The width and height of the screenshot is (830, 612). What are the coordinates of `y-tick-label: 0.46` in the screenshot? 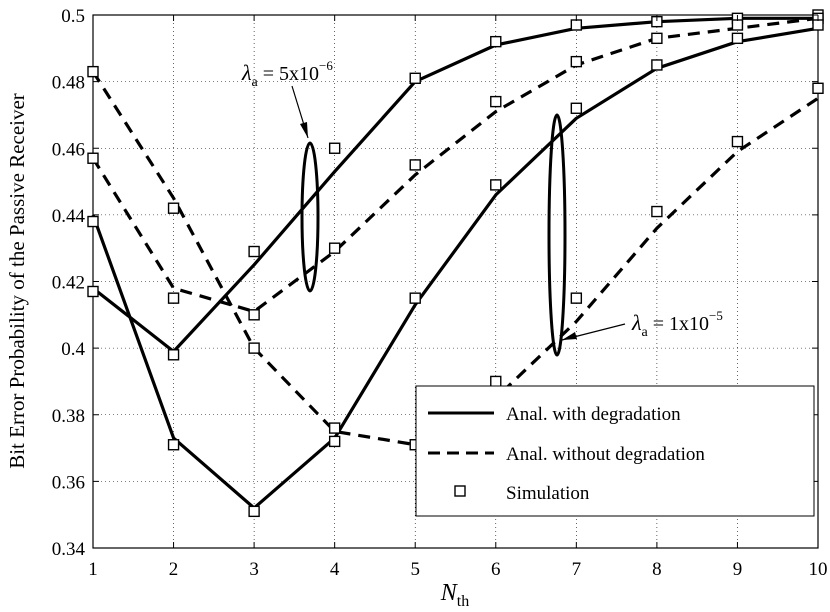 It's located at (68, 149).